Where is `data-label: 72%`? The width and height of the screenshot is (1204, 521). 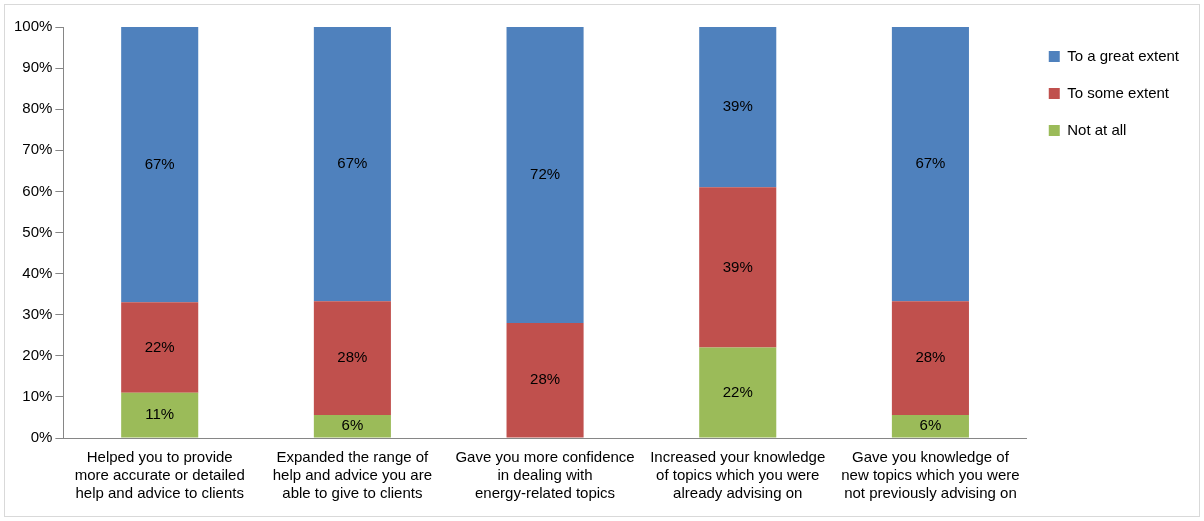 data-label: 72% is located at coordinates (545, 174).